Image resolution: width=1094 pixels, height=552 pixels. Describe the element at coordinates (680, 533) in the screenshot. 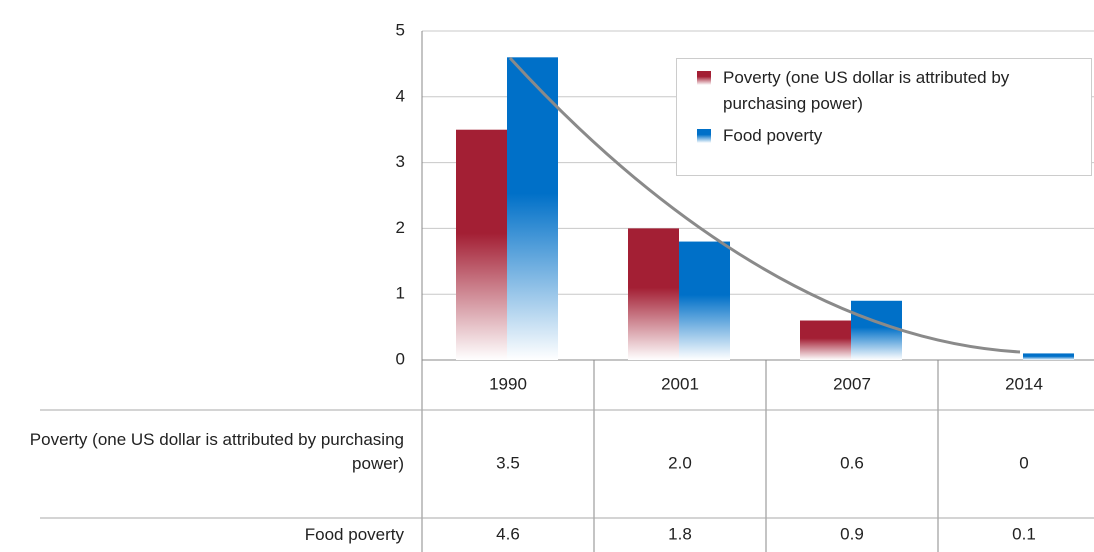

I see `table-cell: 1.8` at that location.